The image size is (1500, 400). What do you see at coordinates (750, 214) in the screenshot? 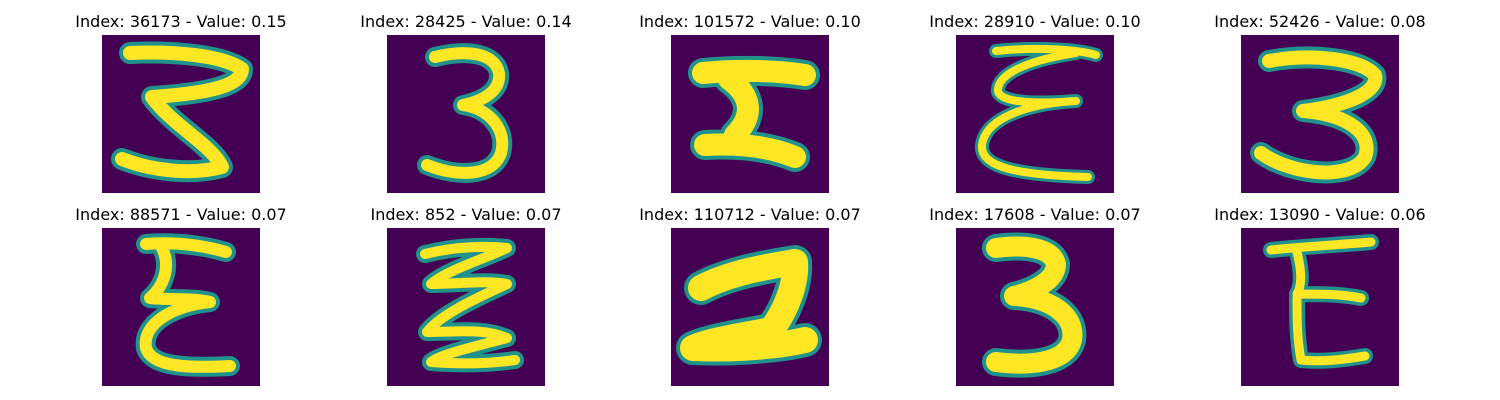
I see `panel-title: Index: 110712 - Value: 0.07` at bounding box center [750, 214].